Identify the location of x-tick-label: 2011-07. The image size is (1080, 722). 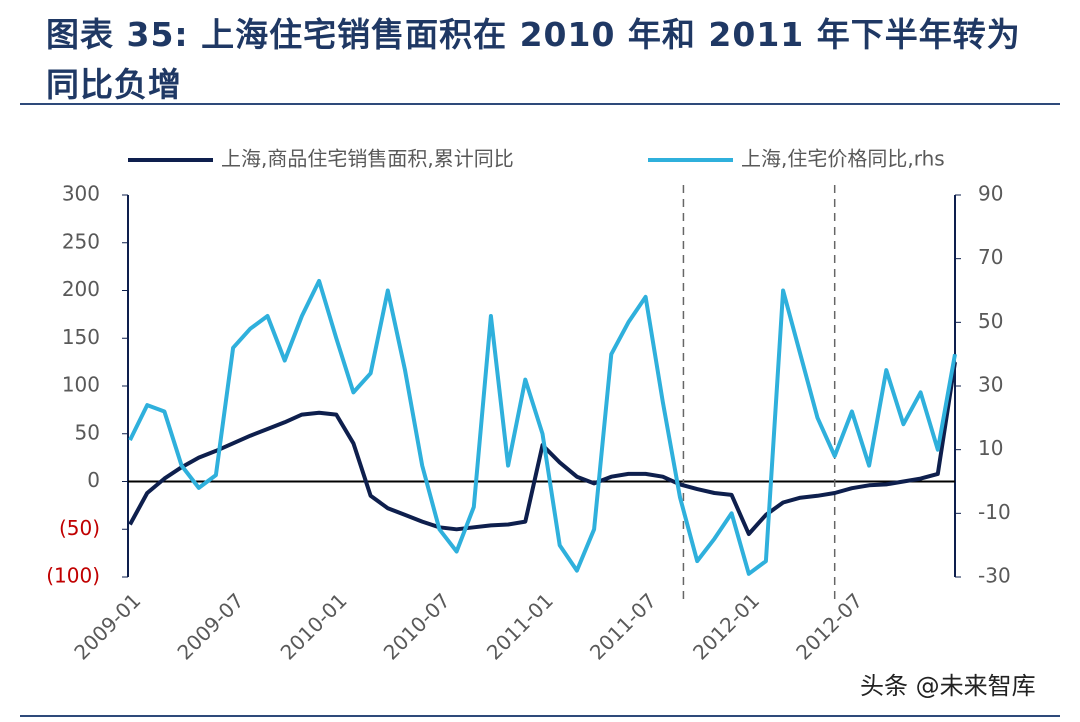
(623, 626).